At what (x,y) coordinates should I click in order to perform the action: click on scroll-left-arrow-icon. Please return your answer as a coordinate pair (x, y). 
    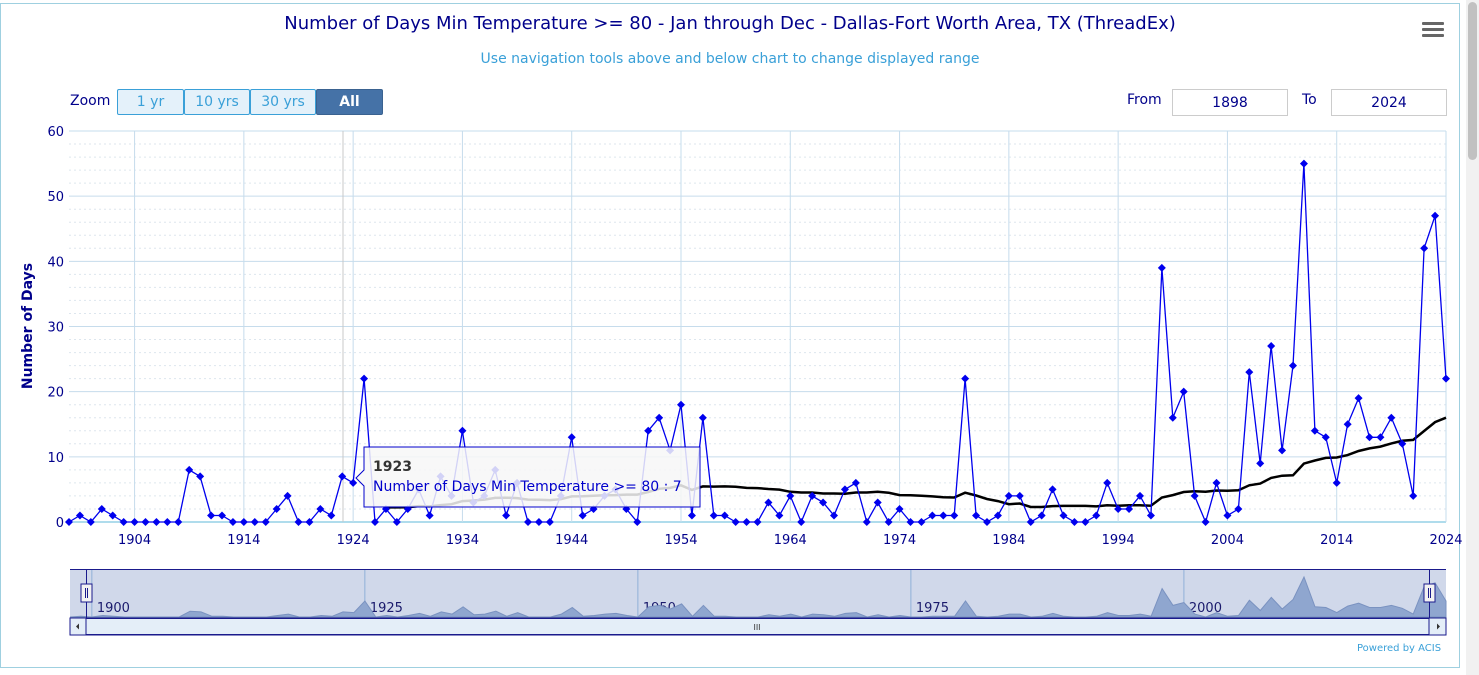
    Looking at the image, I should click on (77, 626).